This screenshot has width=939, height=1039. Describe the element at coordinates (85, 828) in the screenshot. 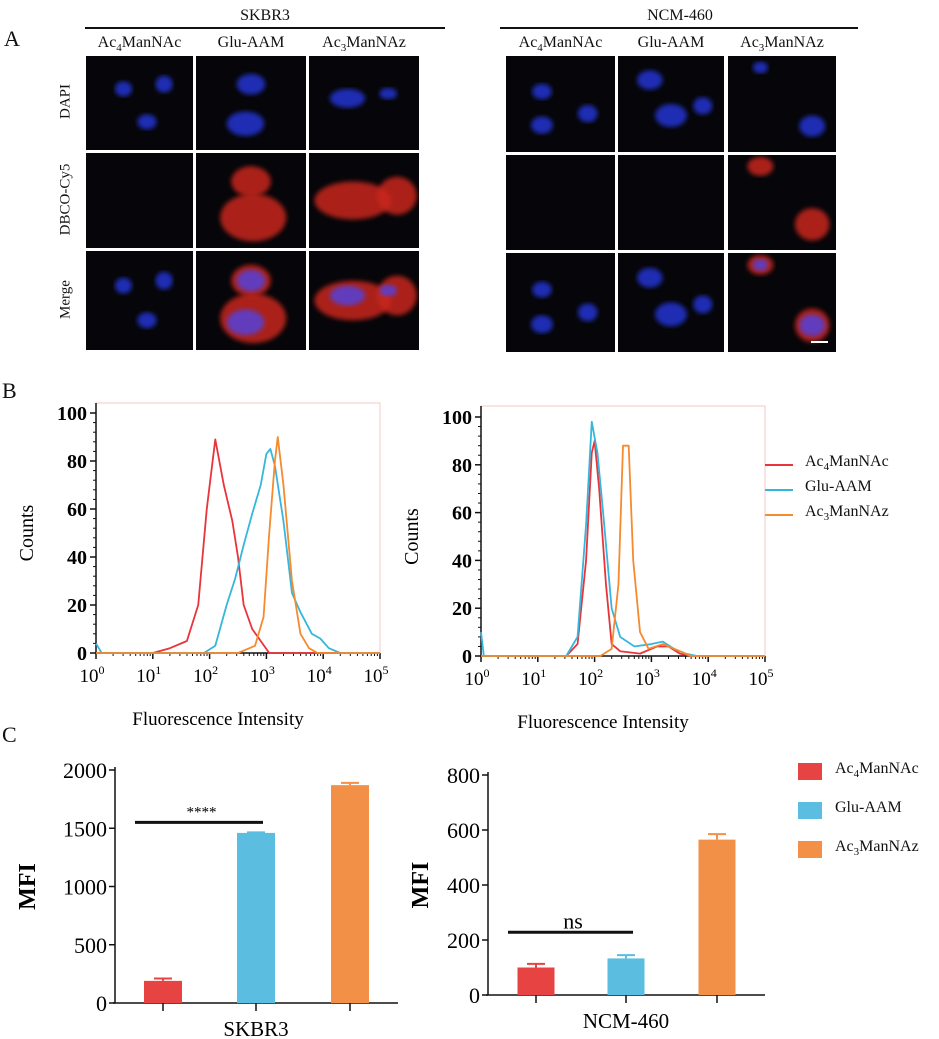

I see `y-tick-label: 1500` at that location.